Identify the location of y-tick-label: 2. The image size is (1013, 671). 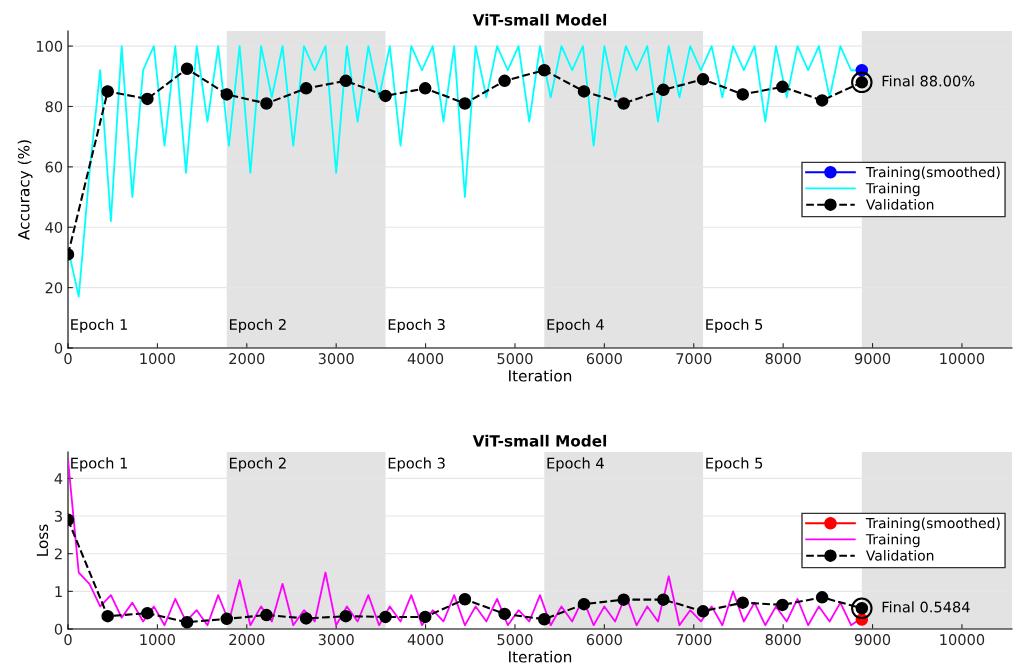
(58, 554).